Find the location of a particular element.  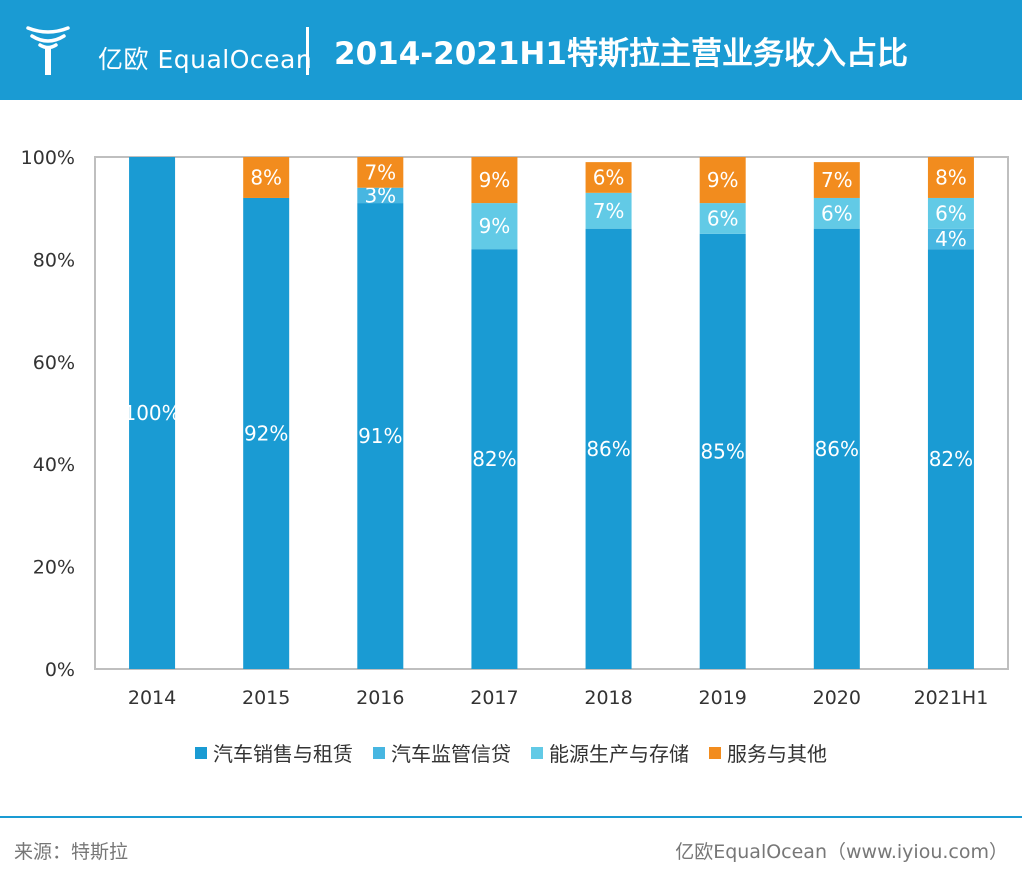

logo-mark-icon is located at coordinates (48, 50).